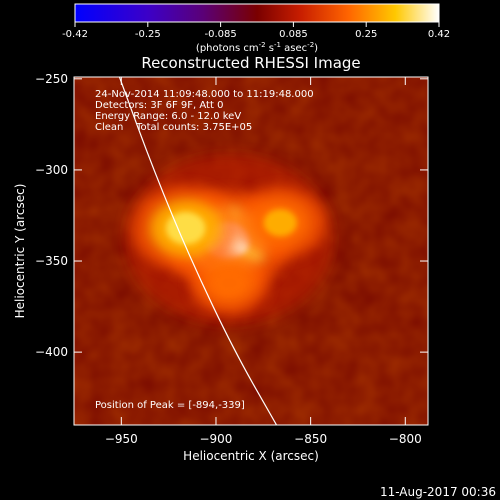  I want to click on colorbar-tick-label: 0.085, so click(293, 34).